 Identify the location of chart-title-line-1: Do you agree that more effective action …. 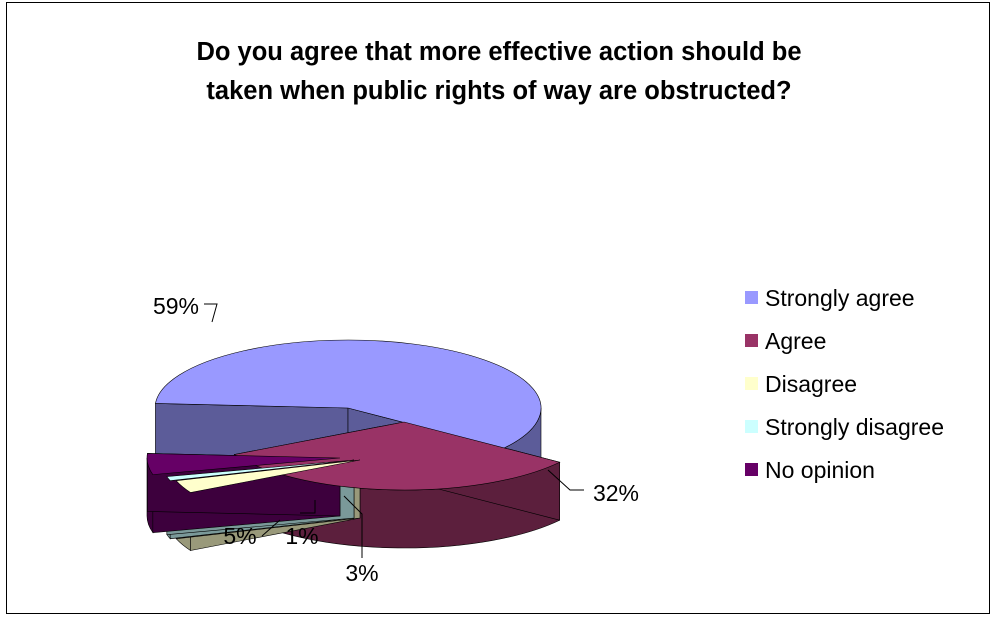
(499, 52).